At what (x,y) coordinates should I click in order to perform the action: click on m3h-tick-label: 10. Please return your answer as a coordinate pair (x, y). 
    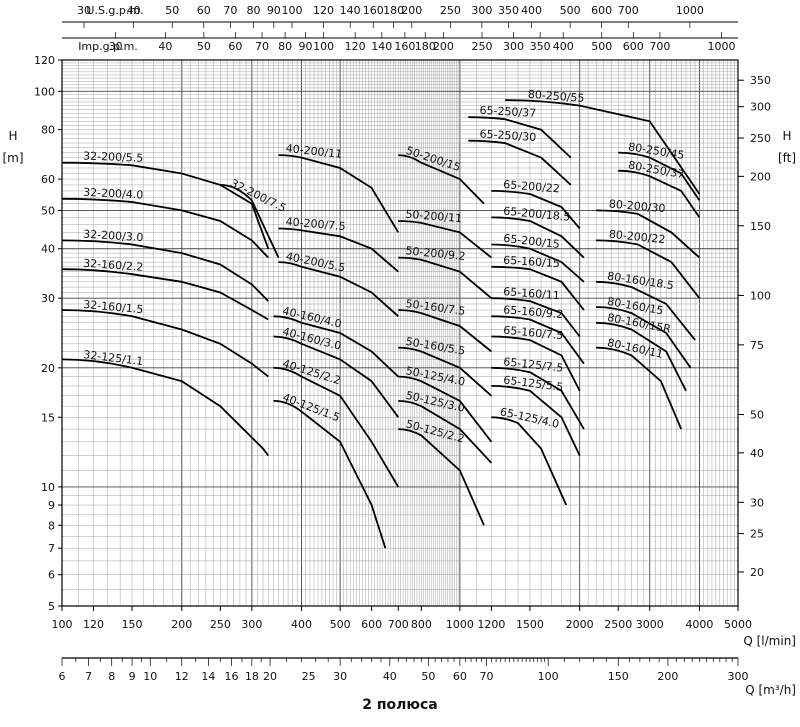
    Looking at the image, I should click on (150, 676).